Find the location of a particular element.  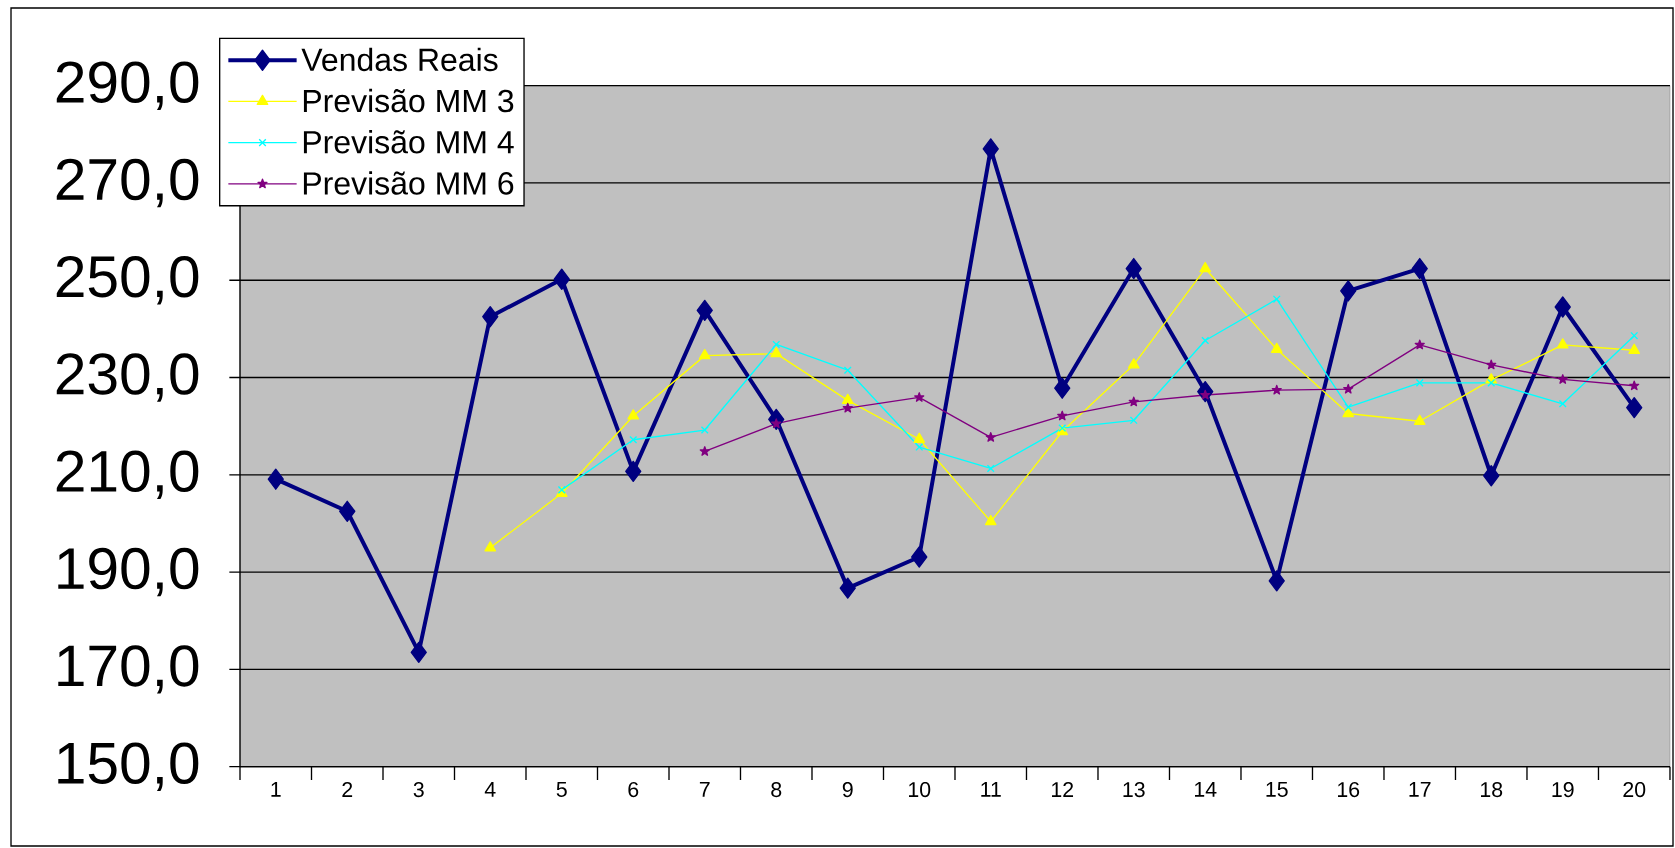

legend-label: Vendas Reais is located at coordinates (399, 59).